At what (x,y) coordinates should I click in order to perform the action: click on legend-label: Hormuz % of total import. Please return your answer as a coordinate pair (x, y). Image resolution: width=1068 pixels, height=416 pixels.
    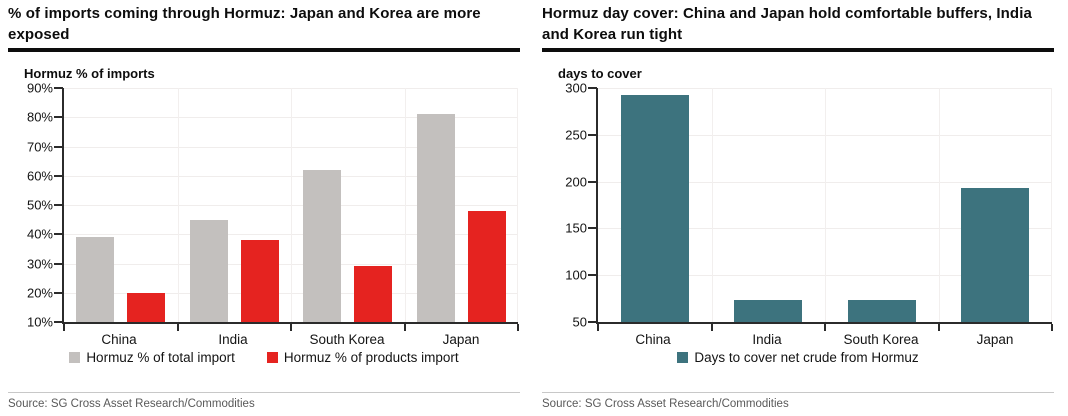
    Looking at the image, I should click on (160, 357).